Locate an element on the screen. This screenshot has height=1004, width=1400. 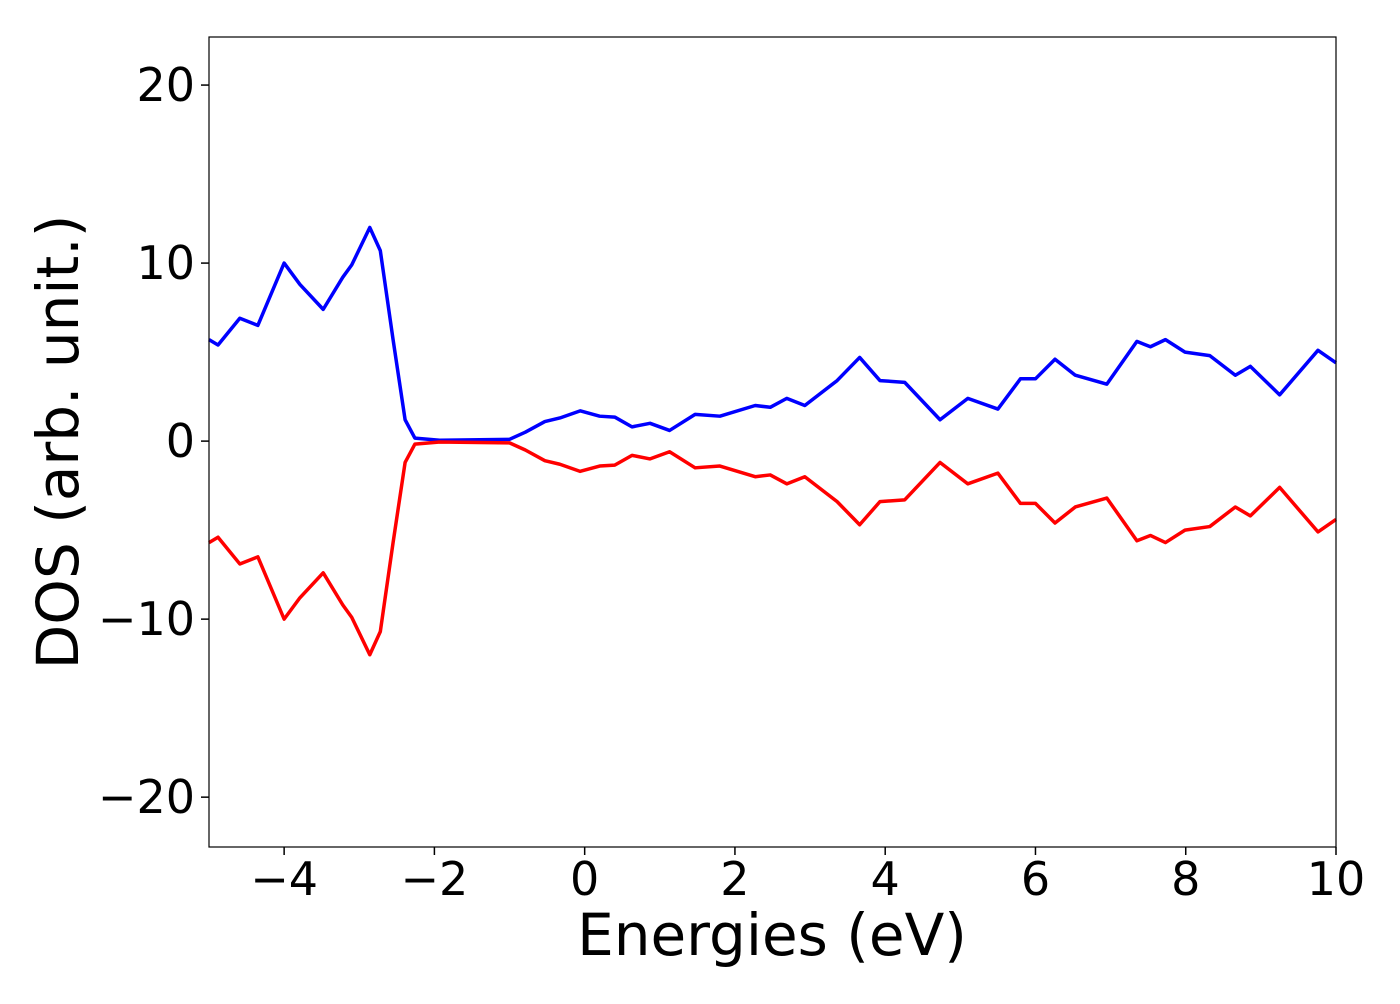
x-tick-label: 8 is located at coordinates (1185, 879).